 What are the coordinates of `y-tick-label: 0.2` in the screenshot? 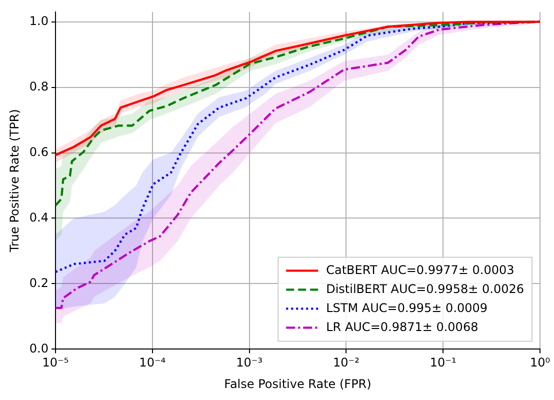 It's located at (38, 283).